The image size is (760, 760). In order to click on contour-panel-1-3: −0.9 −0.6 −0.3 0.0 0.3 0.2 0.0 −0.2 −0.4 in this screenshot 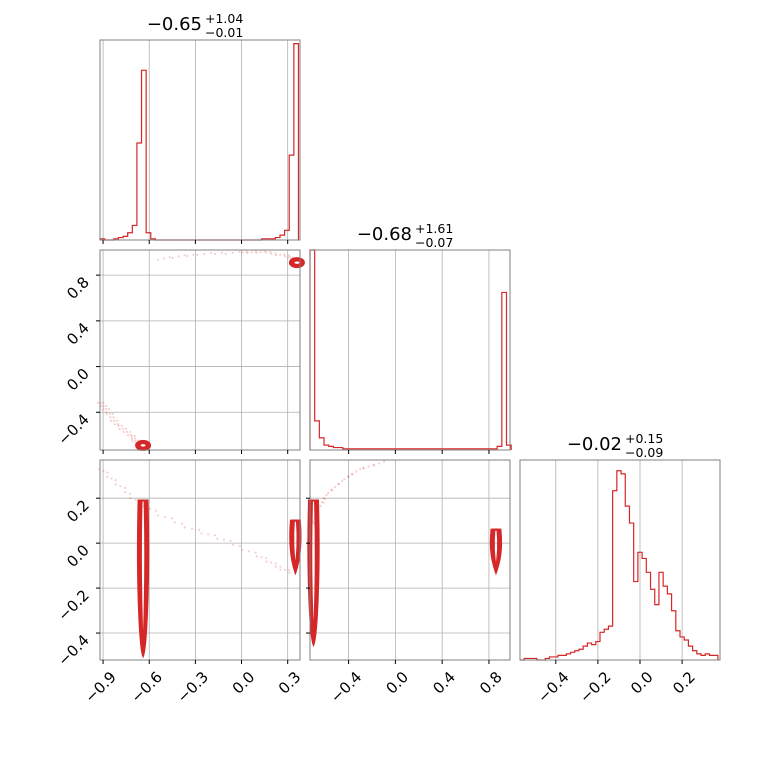, I will do `click(179, 583)`.